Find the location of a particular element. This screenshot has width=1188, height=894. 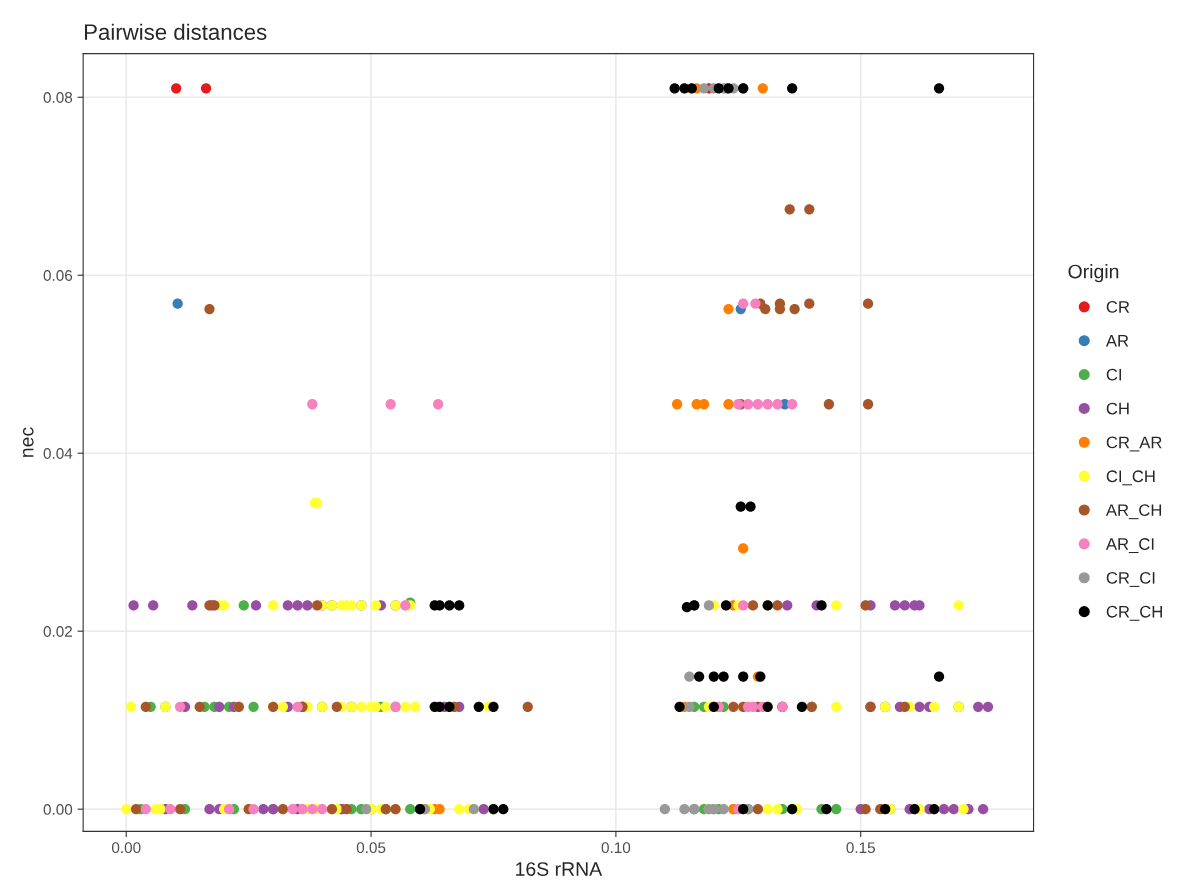

x-tick-label: 0.15 is located at coordinates (860, 848).